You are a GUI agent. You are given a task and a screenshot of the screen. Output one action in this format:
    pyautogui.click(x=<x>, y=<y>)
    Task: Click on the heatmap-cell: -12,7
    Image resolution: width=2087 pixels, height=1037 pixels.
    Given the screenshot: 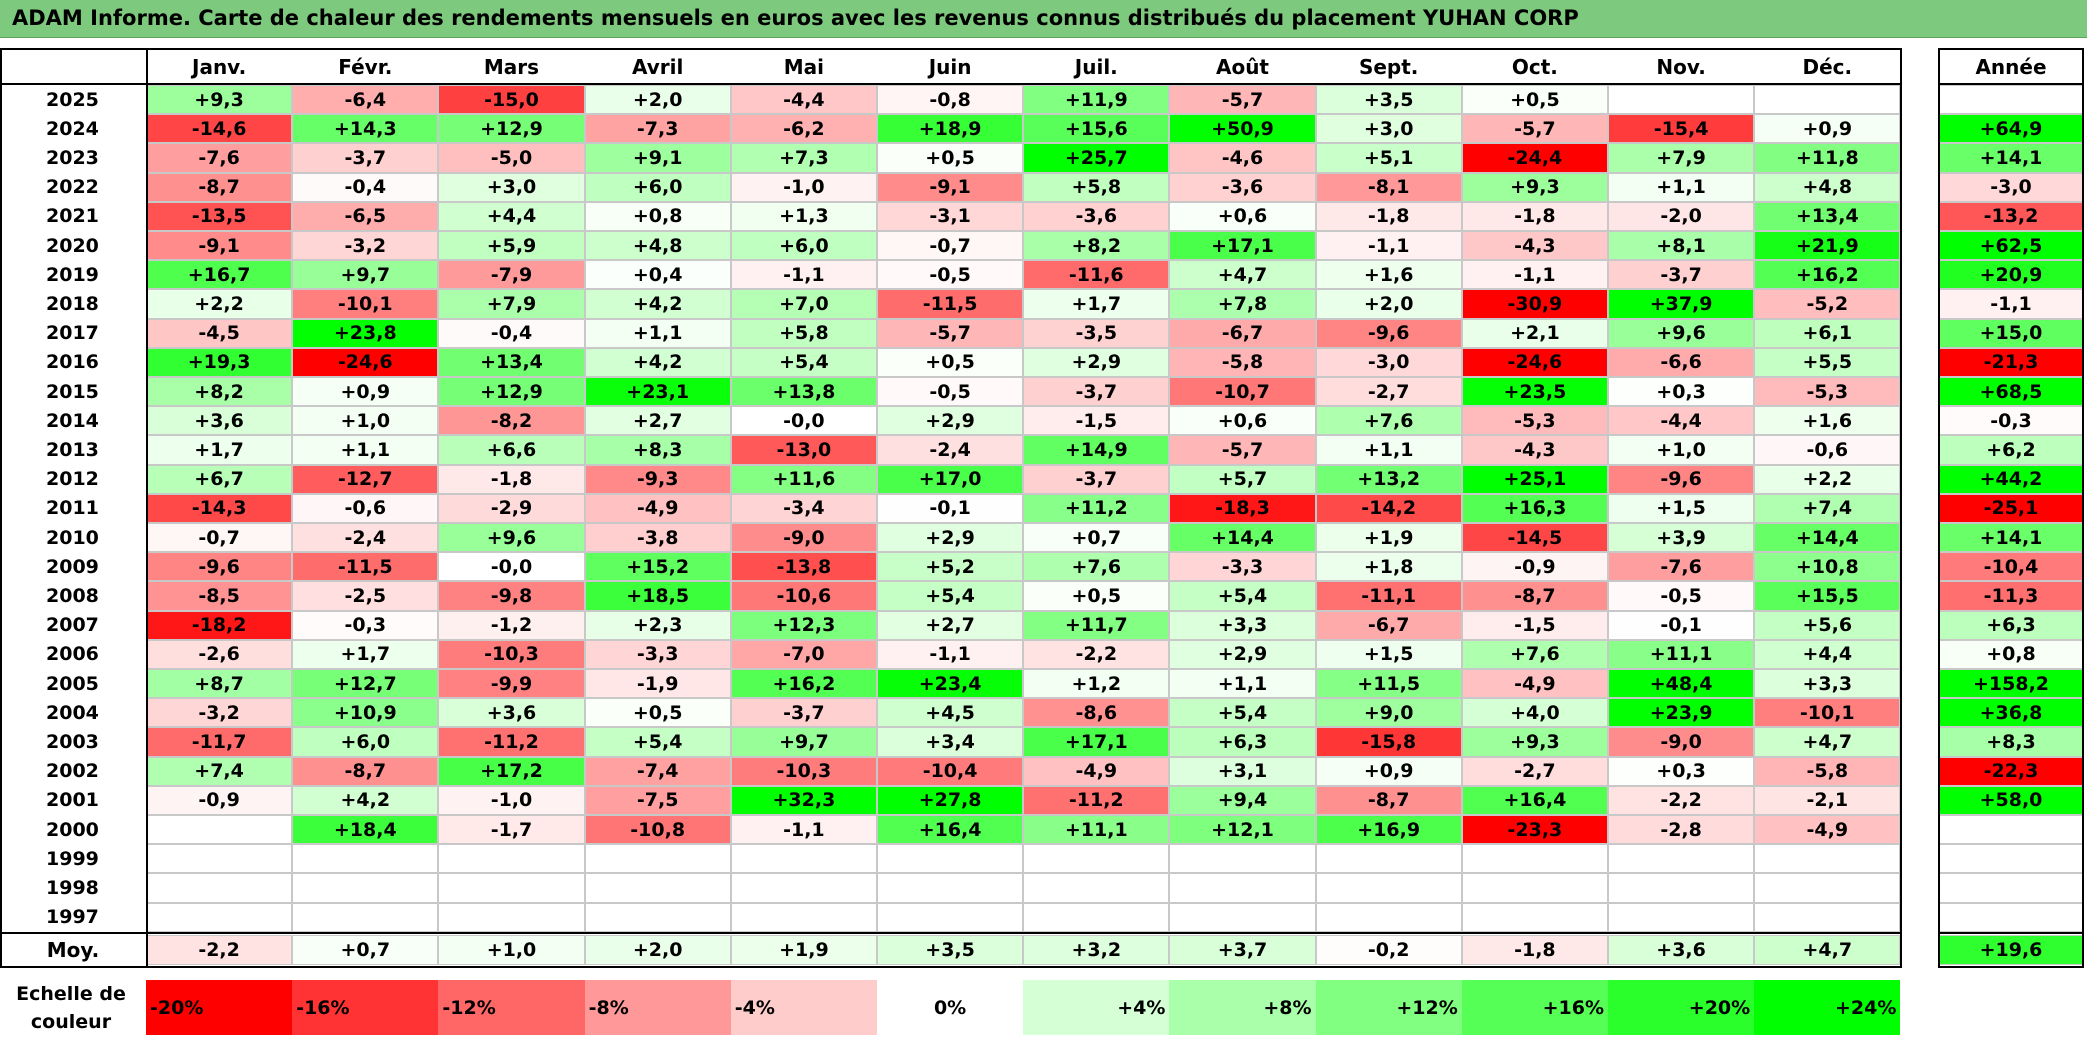 What is the action you would take?
    pyautogui.click(x=365, y=479)
    